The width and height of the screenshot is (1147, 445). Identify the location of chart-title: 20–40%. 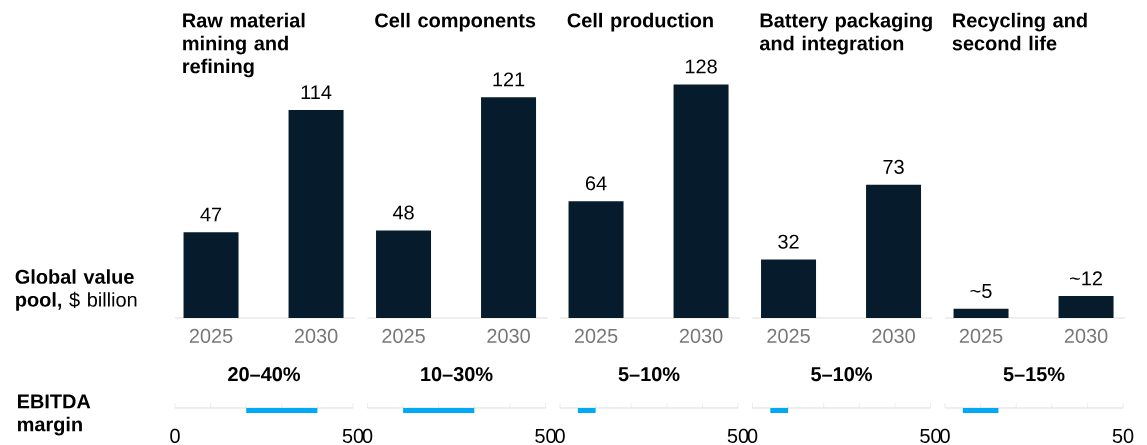
(264, 374).